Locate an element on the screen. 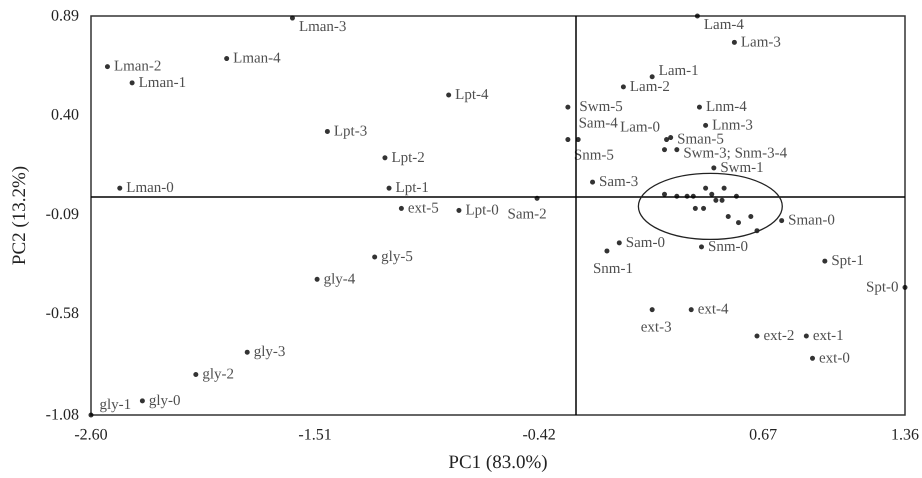  data-label: Lman-3 is located at coordinates (322, 27).